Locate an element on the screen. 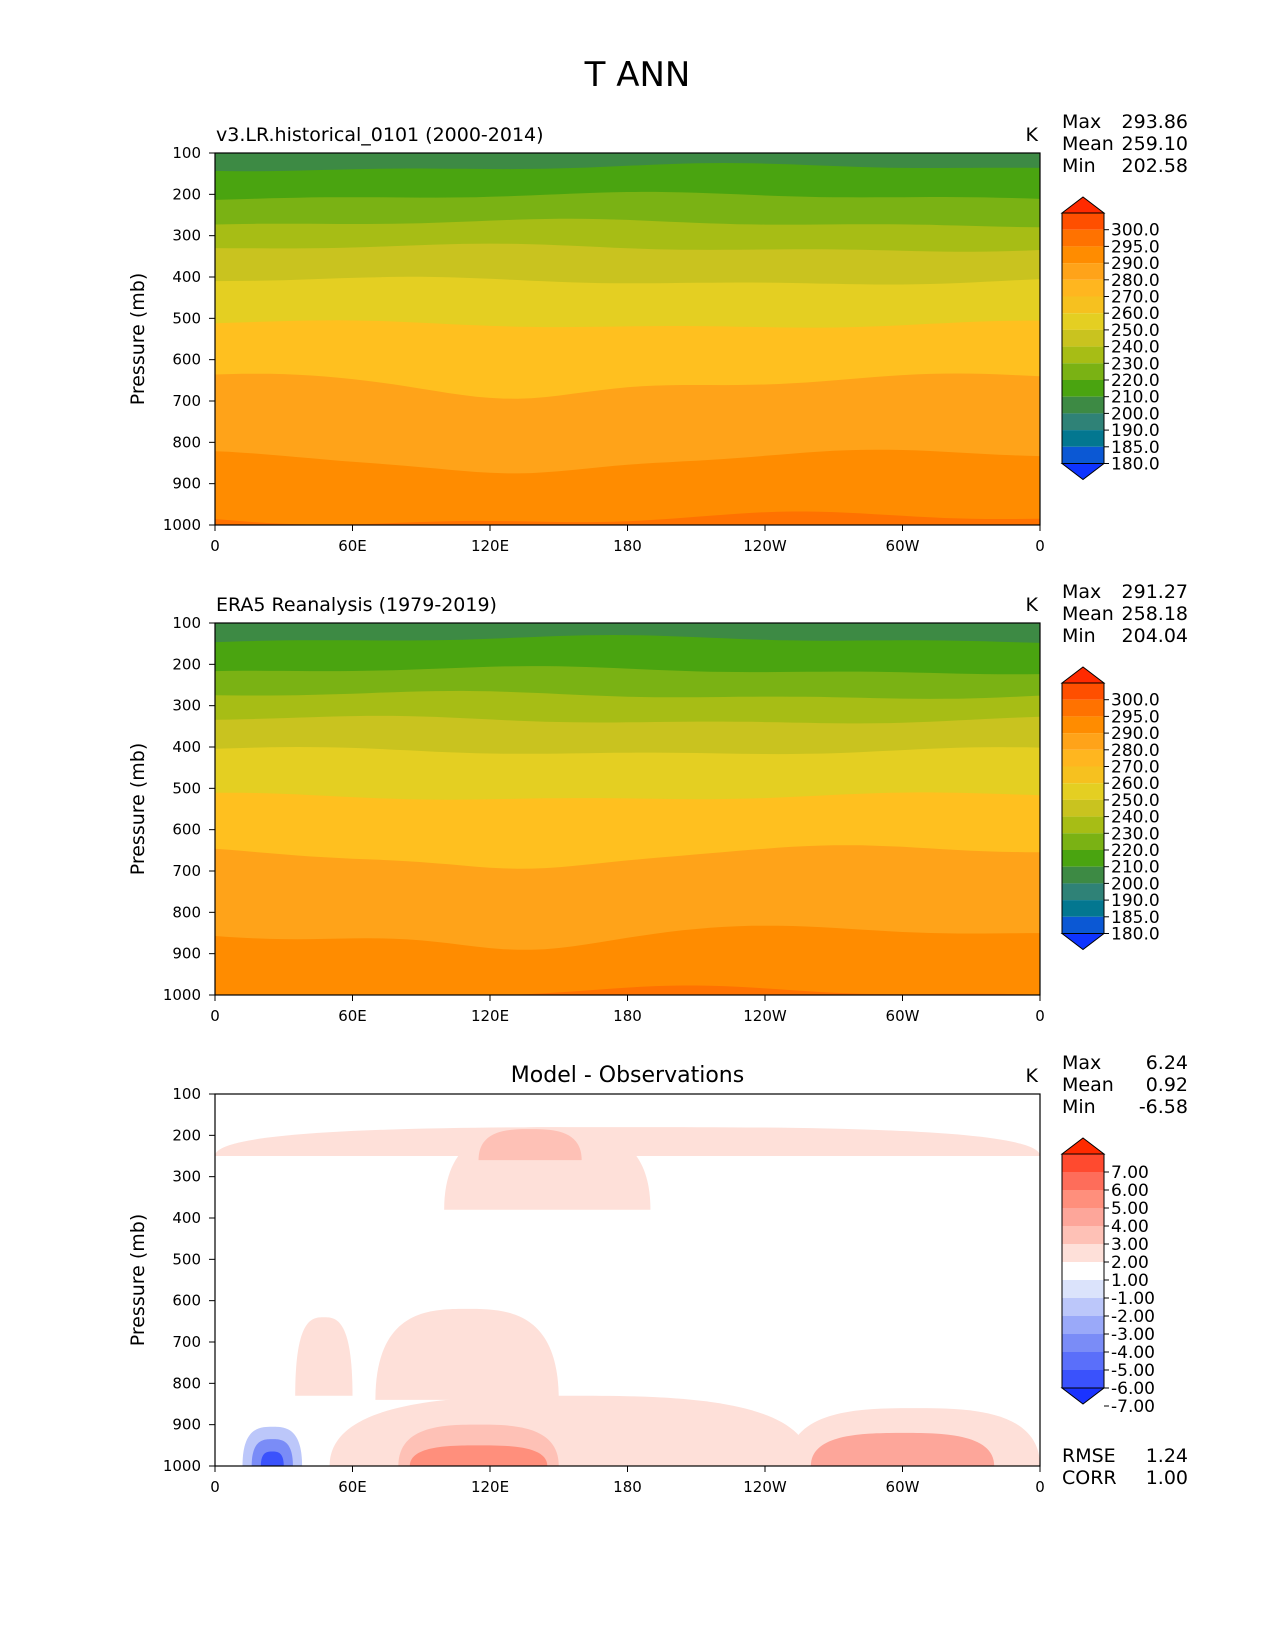 The width and height of the screenshot is (1275, 1650). colorbar-tick-label: 270.0 is located at coordinates (1135, 298).